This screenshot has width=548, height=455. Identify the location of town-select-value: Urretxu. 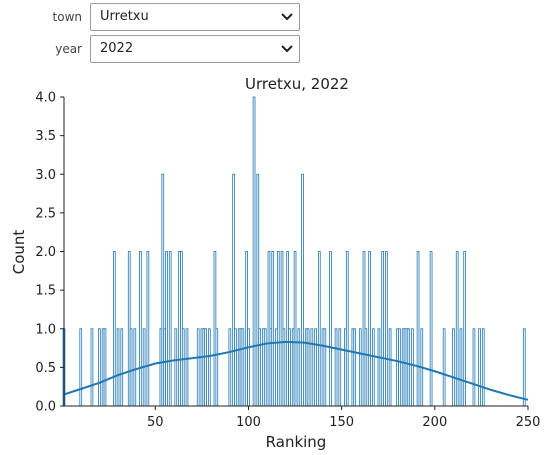
(124, 16).